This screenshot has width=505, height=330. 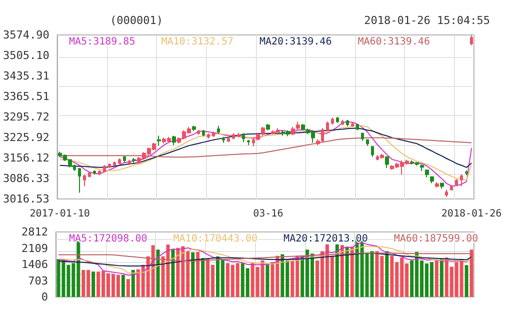 I want to click on text: MA10:3132.57, so click(x=197, y=42).